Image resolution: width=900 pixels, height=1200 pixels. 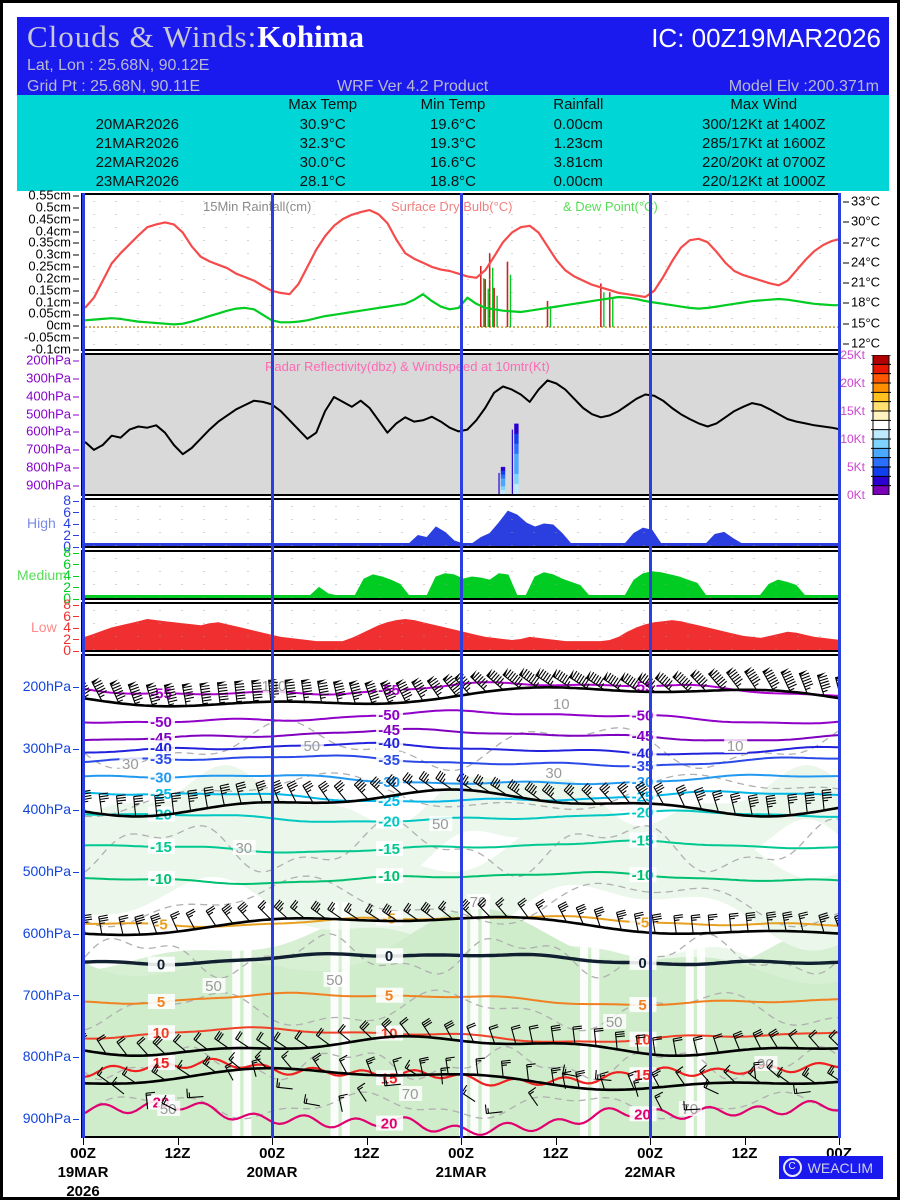 I want to click on panel2-left-tick: 600hPa, so click(x=41, y=431).